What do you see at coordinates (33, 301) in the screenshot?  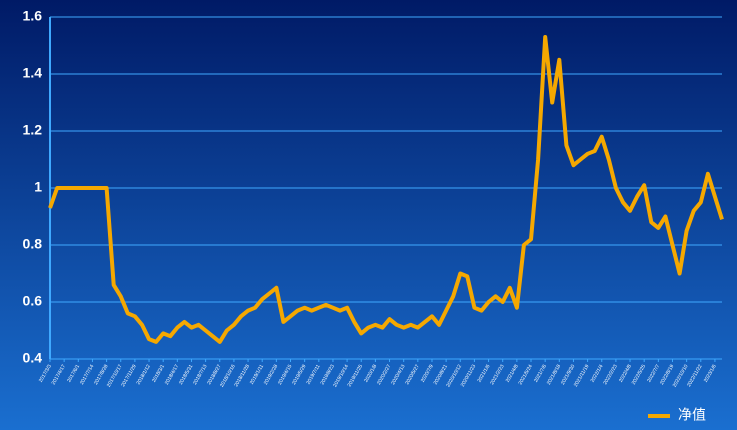 I see `y-tick-label: 0.6` at bounding box center [33, 301].